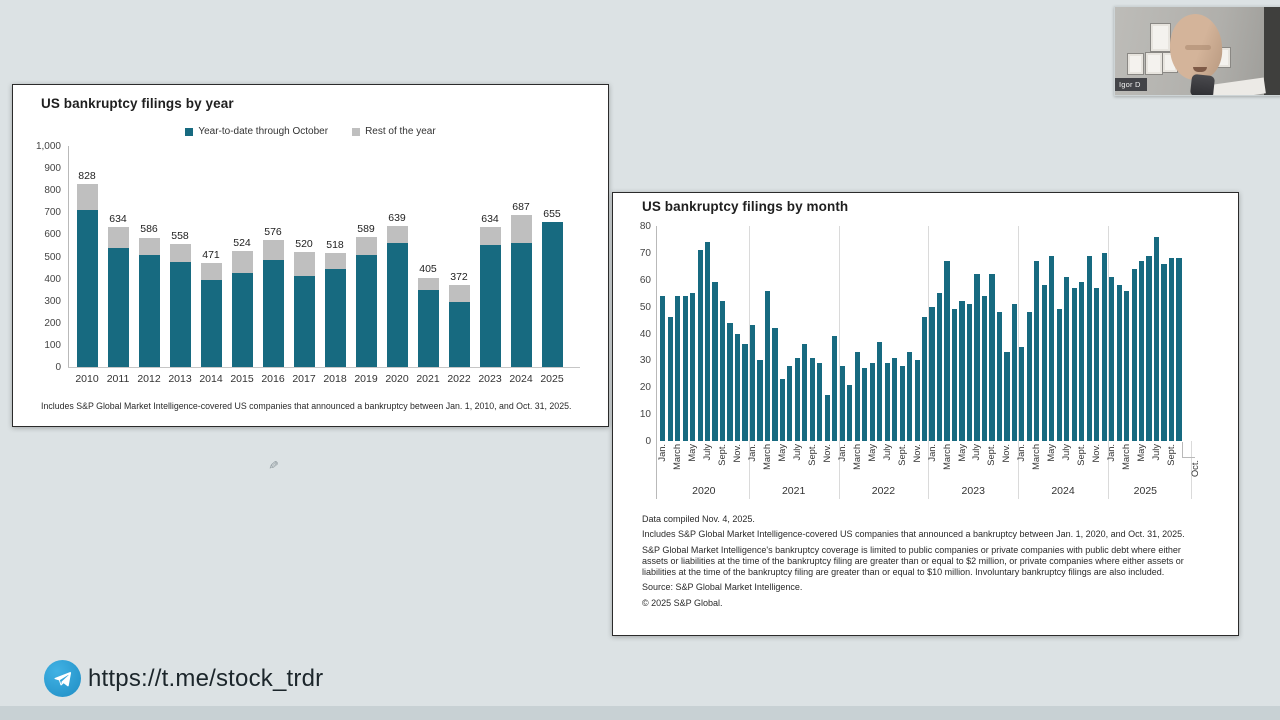  Describe the element at coordinates (335, 379) in the screenshot. I see `x-axis-year-label: 2018` at that location.